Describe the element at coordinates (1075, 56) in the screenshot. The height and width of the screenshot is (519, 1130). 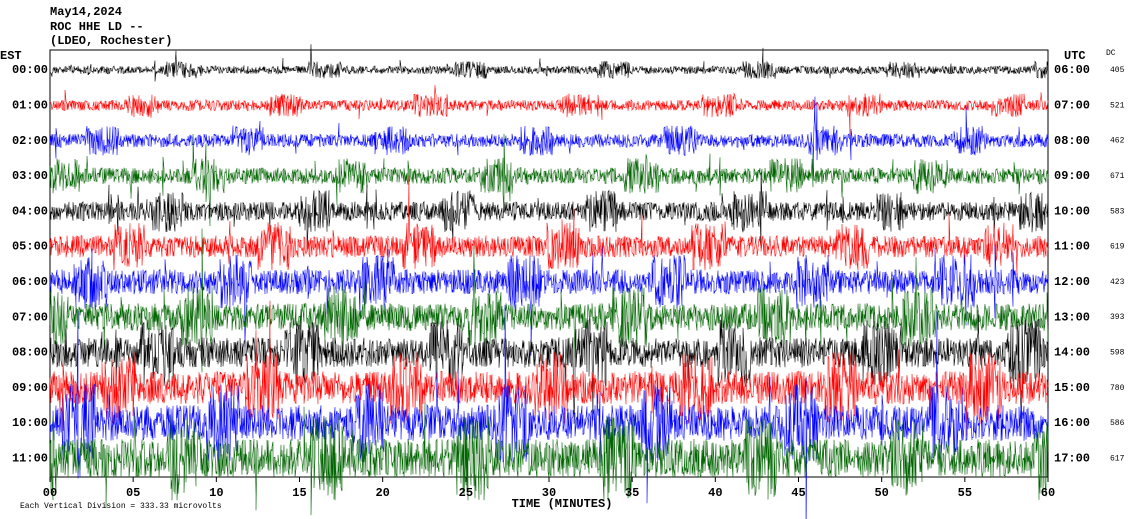
I see `utc-label: UTC` at that location.